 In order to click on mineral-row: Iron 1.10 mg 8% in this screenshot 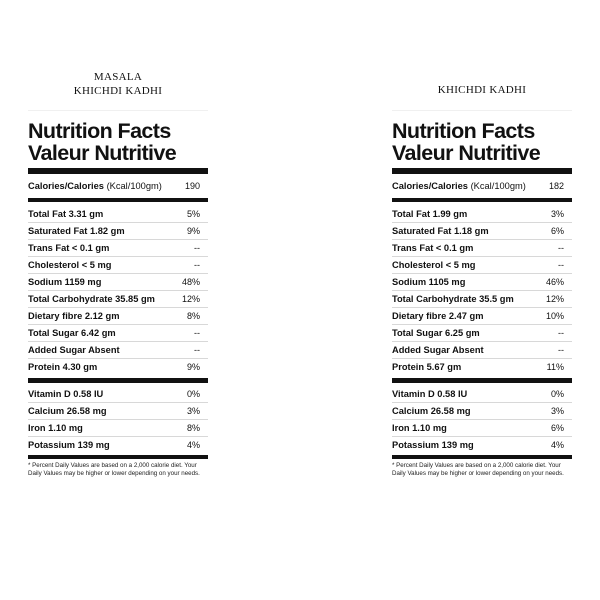, I will do `click(118, 428)`.